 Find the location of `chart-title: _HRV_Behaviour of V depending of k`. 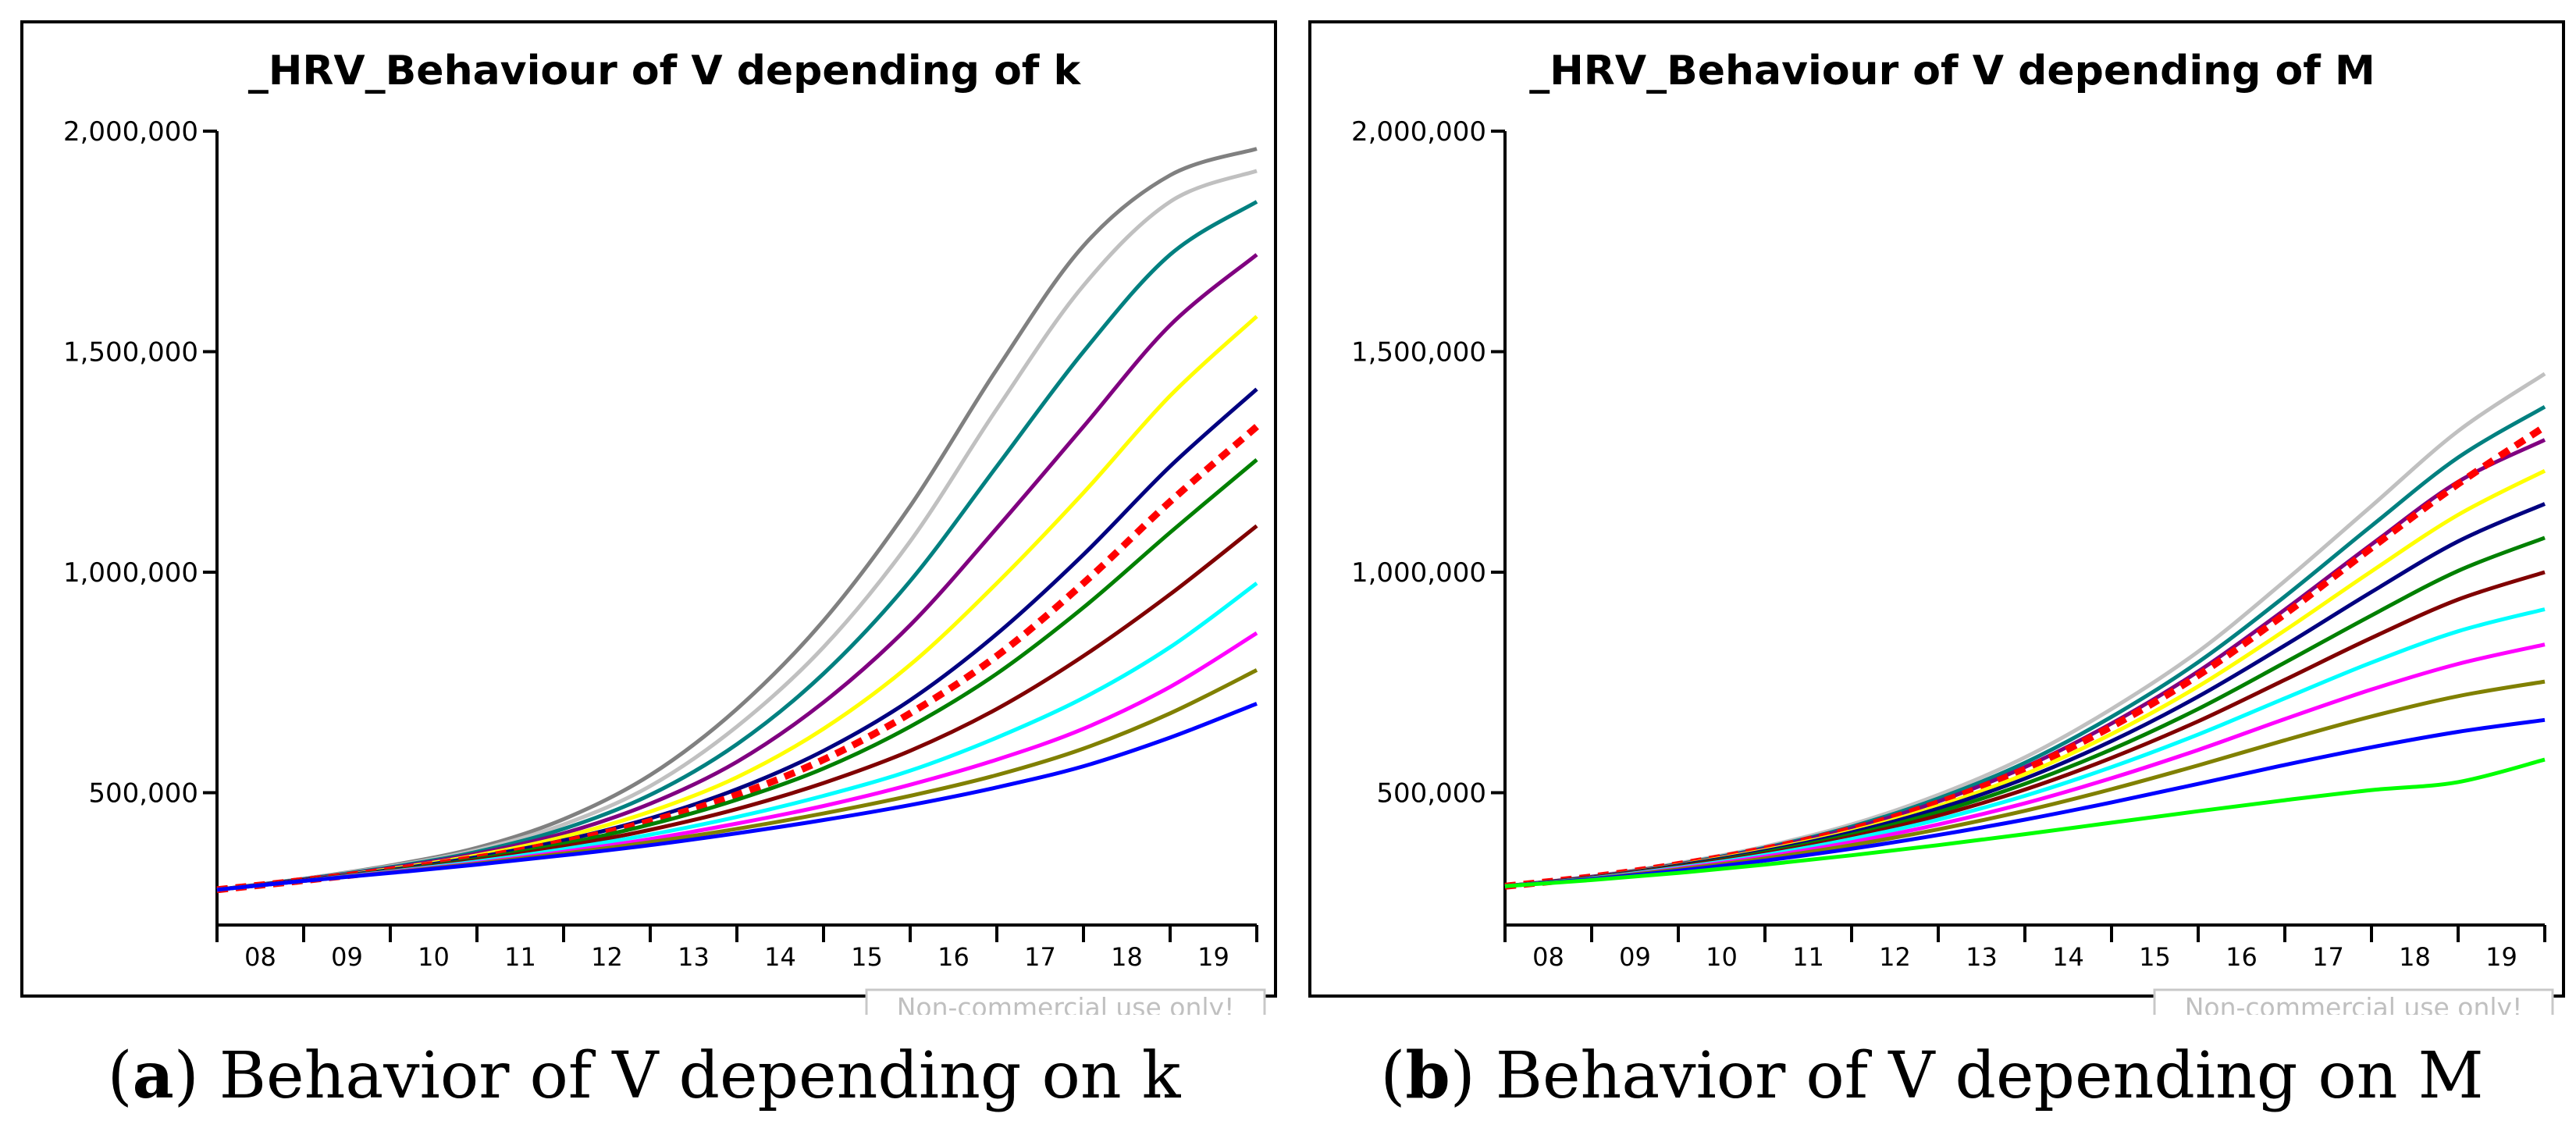

chart-title: _HRV_Behaviour of V depending of k is located at coordinates (665, 71).